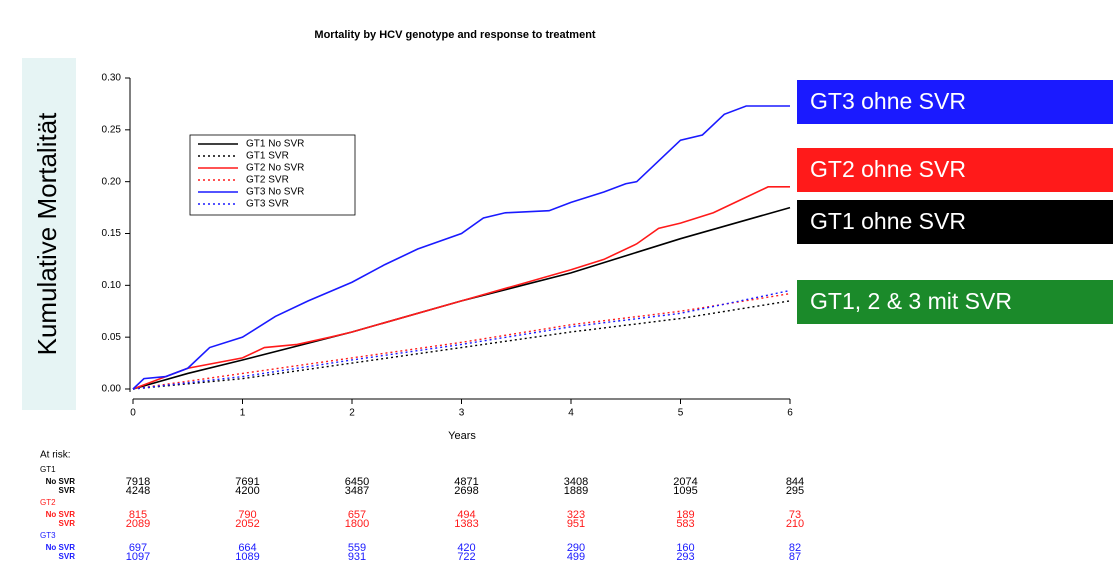 The image size is (1113, 562). What do you see at coordinates (462, 413) in the screenshot?
I see `x-tick-label: 3` at bounding box center [462, 413].